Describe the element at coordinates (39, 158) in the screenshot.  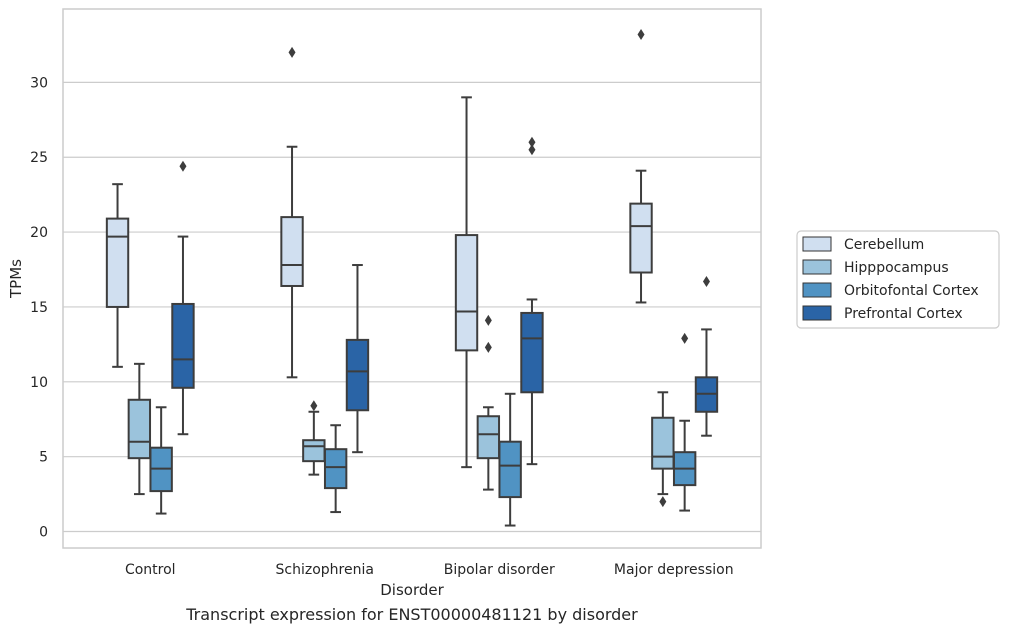
I see `y-tick-label: 25` at that location.